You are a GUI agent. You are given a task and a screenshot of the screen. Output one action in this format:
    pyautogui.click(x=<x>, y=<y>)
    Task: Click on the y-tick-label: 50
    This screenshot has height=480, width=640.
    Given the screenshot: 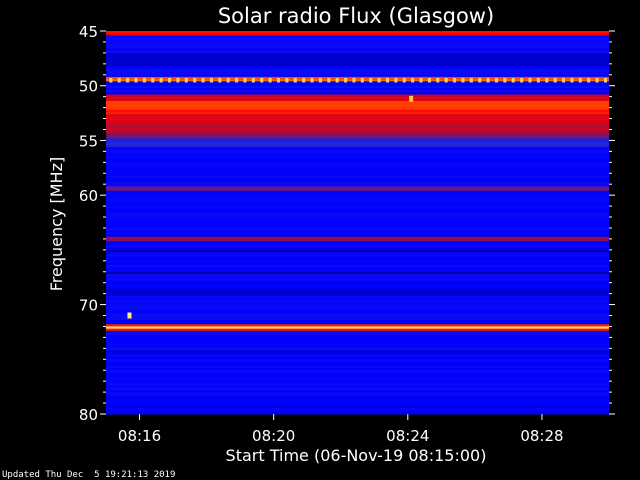 What is the action you would take?
    pyautogui.click(x=88, y=87)
    